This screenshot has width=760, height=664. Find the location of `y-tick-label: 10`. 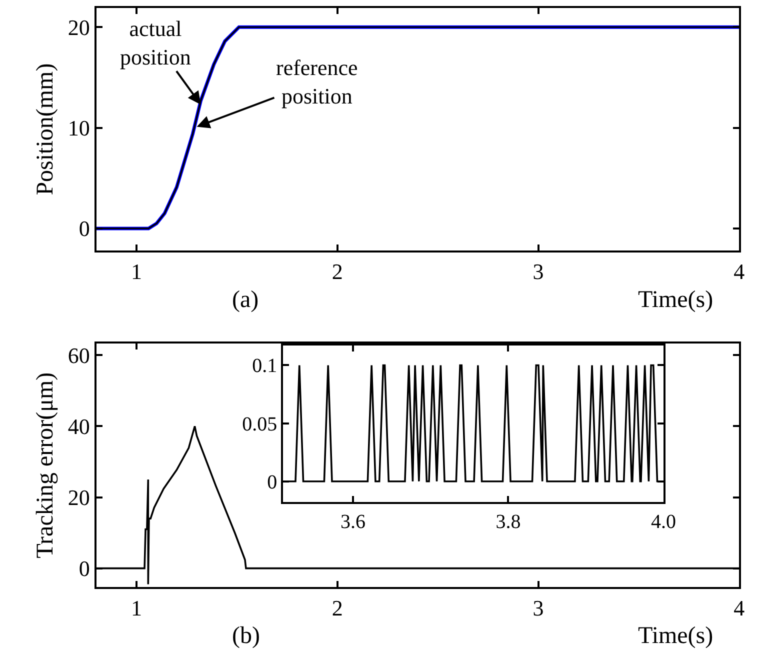

y-tick-label: 10 is located at coordinates (79, 128).